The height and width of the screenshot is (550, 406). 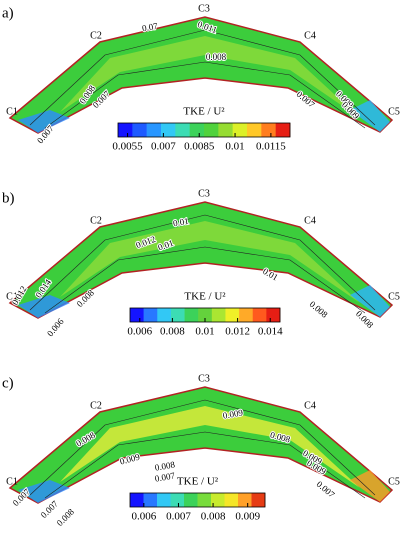 I want to click on colorbar-tick-label: 0.012, so click(x=237, y=332).